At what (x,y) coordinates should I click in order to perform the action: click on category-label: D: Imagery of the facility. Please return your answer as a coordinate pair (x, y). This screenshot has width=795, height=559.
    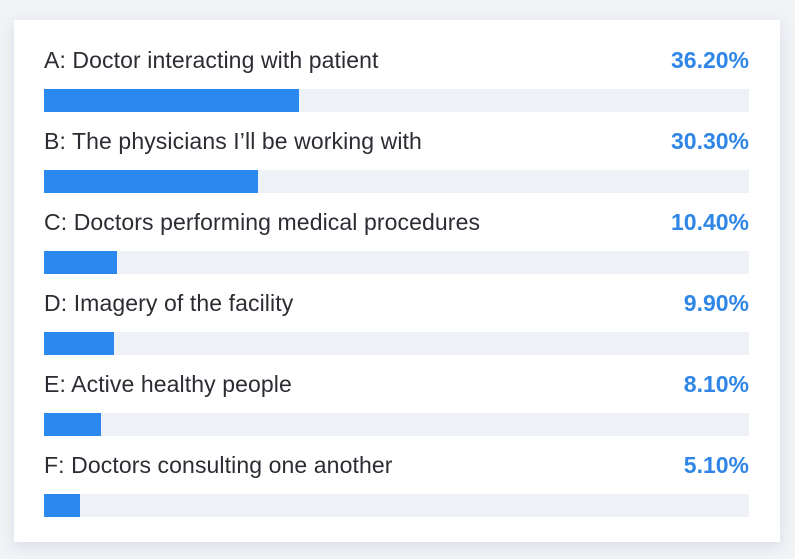
    Looking at the image, I should click on (169, 303).